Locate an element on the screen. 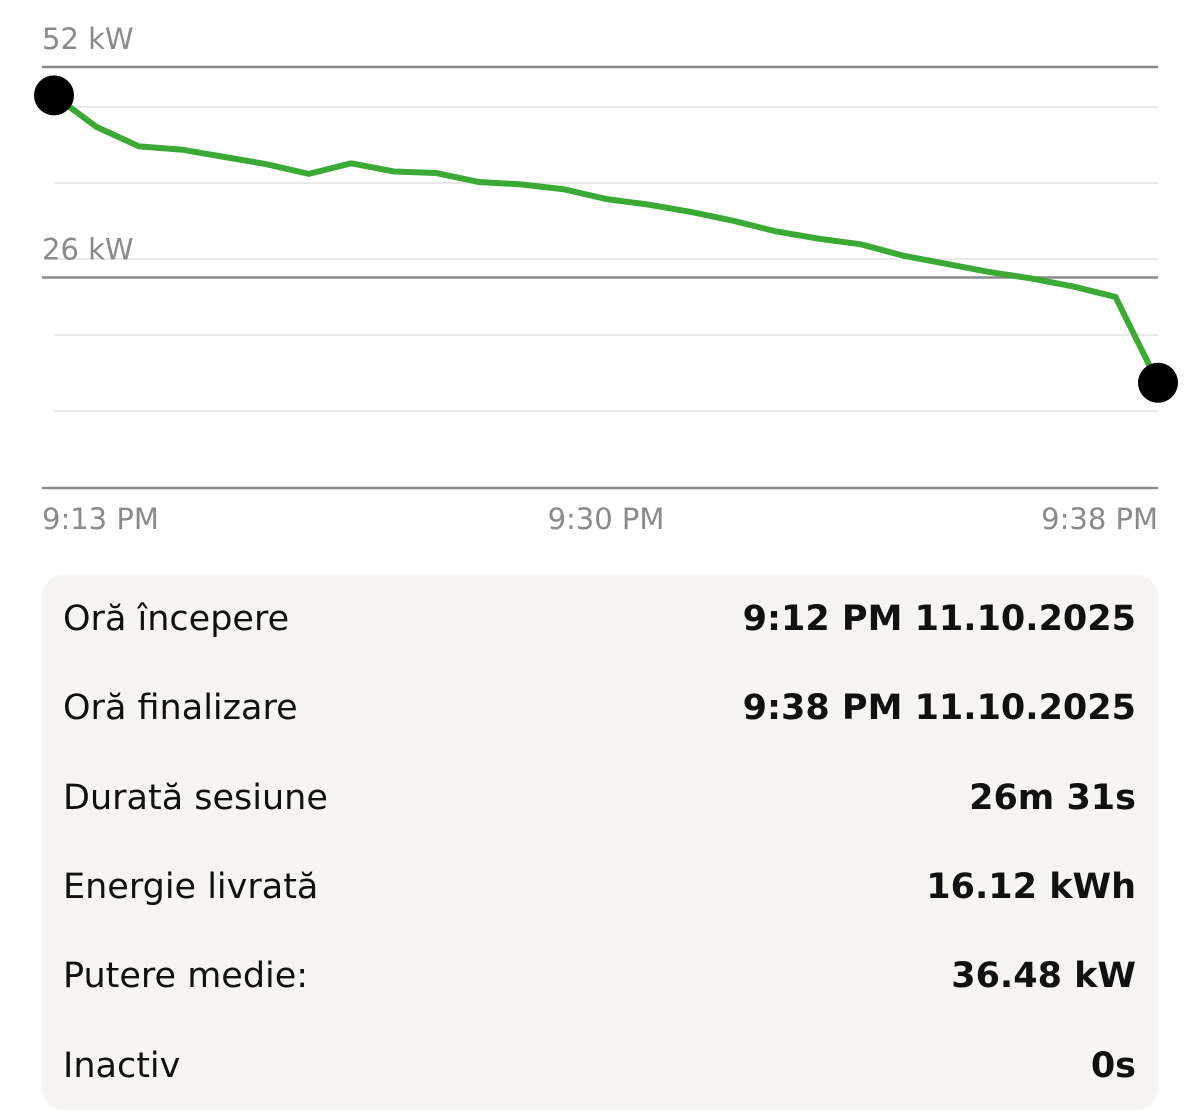 Image resolution: width=1200 pixels, height=1120 pixels. detail-label: Durată sesiune is located at coordinates (195, 797).